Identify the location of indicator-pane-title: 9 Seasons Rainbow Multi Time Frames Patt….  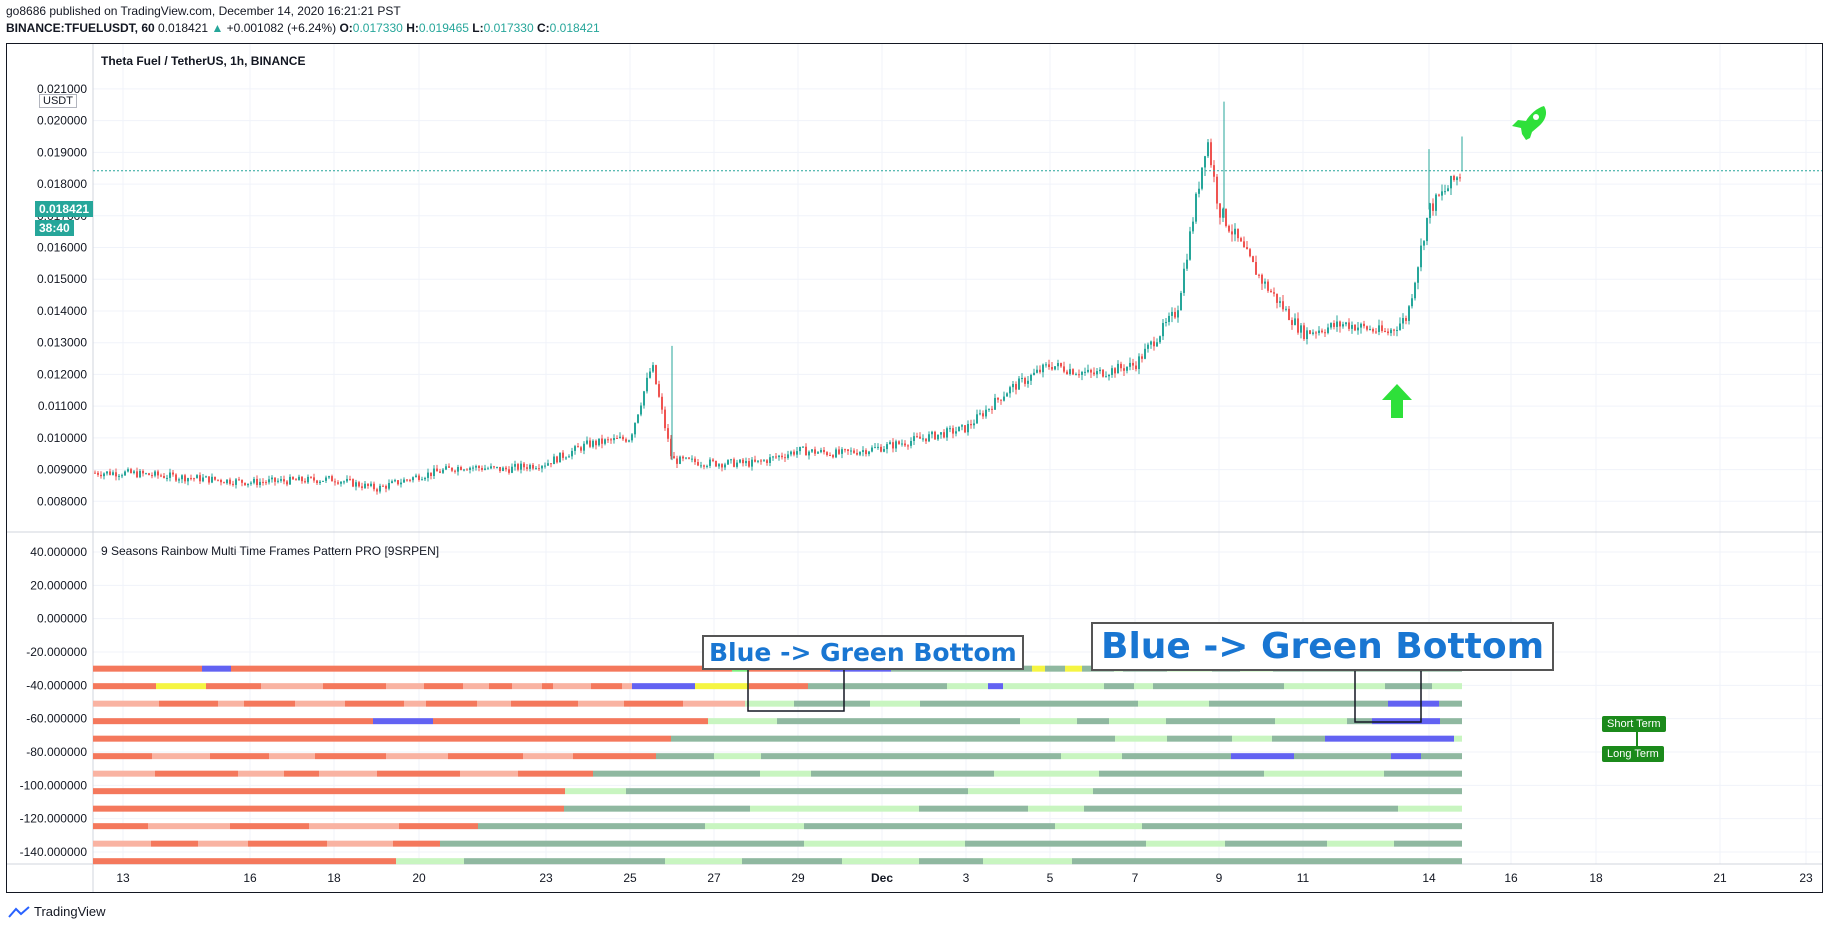
(270, 551).